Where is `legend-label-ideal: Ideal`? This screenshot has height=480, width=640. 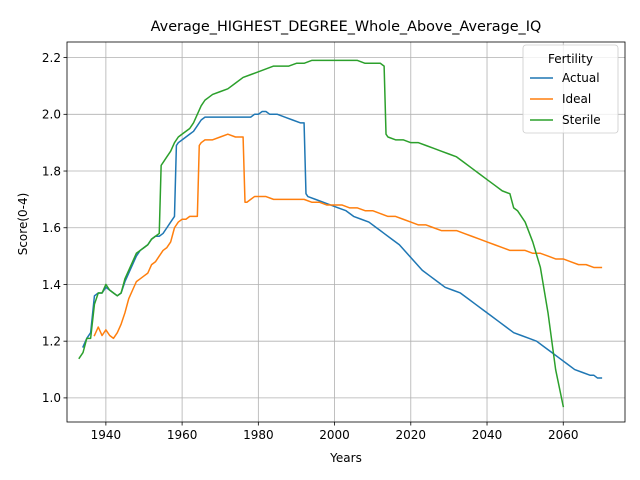
legend-label-ideal: Ideal is located at coordinates (576, 99).